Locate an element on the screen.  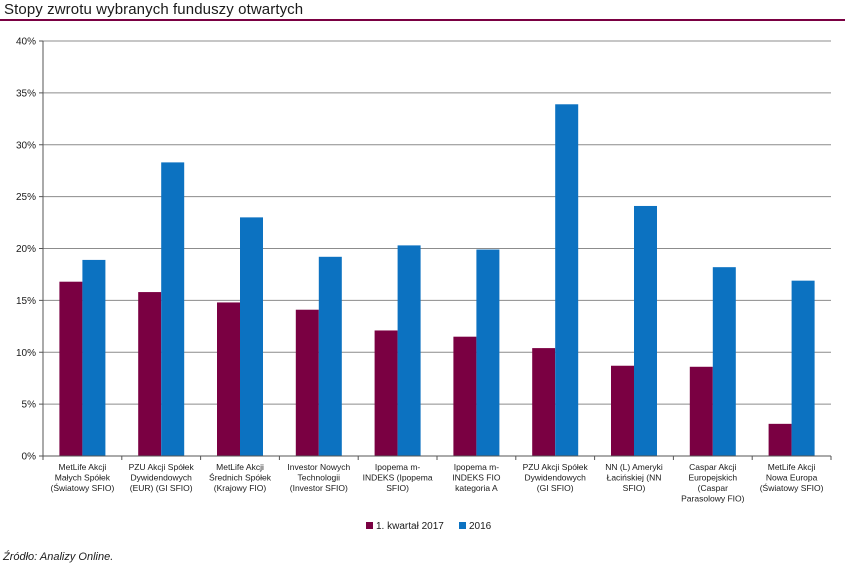
legend-label: 1. kwartał 2017 is located at coordinates (410, 526).